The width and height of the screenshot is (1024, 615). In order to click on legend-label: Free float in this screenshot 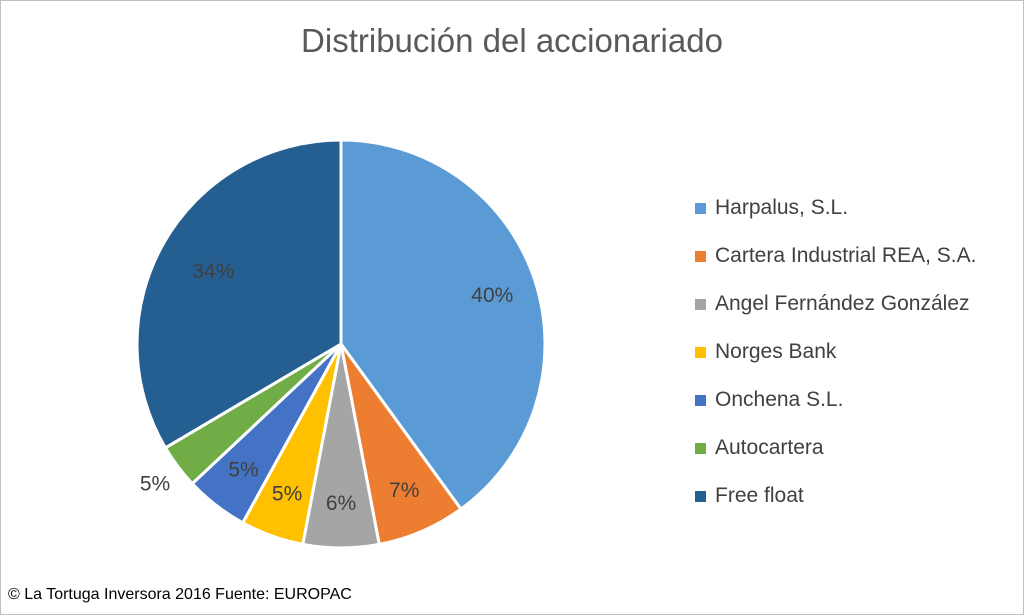, I will do `click(759, 495)`.